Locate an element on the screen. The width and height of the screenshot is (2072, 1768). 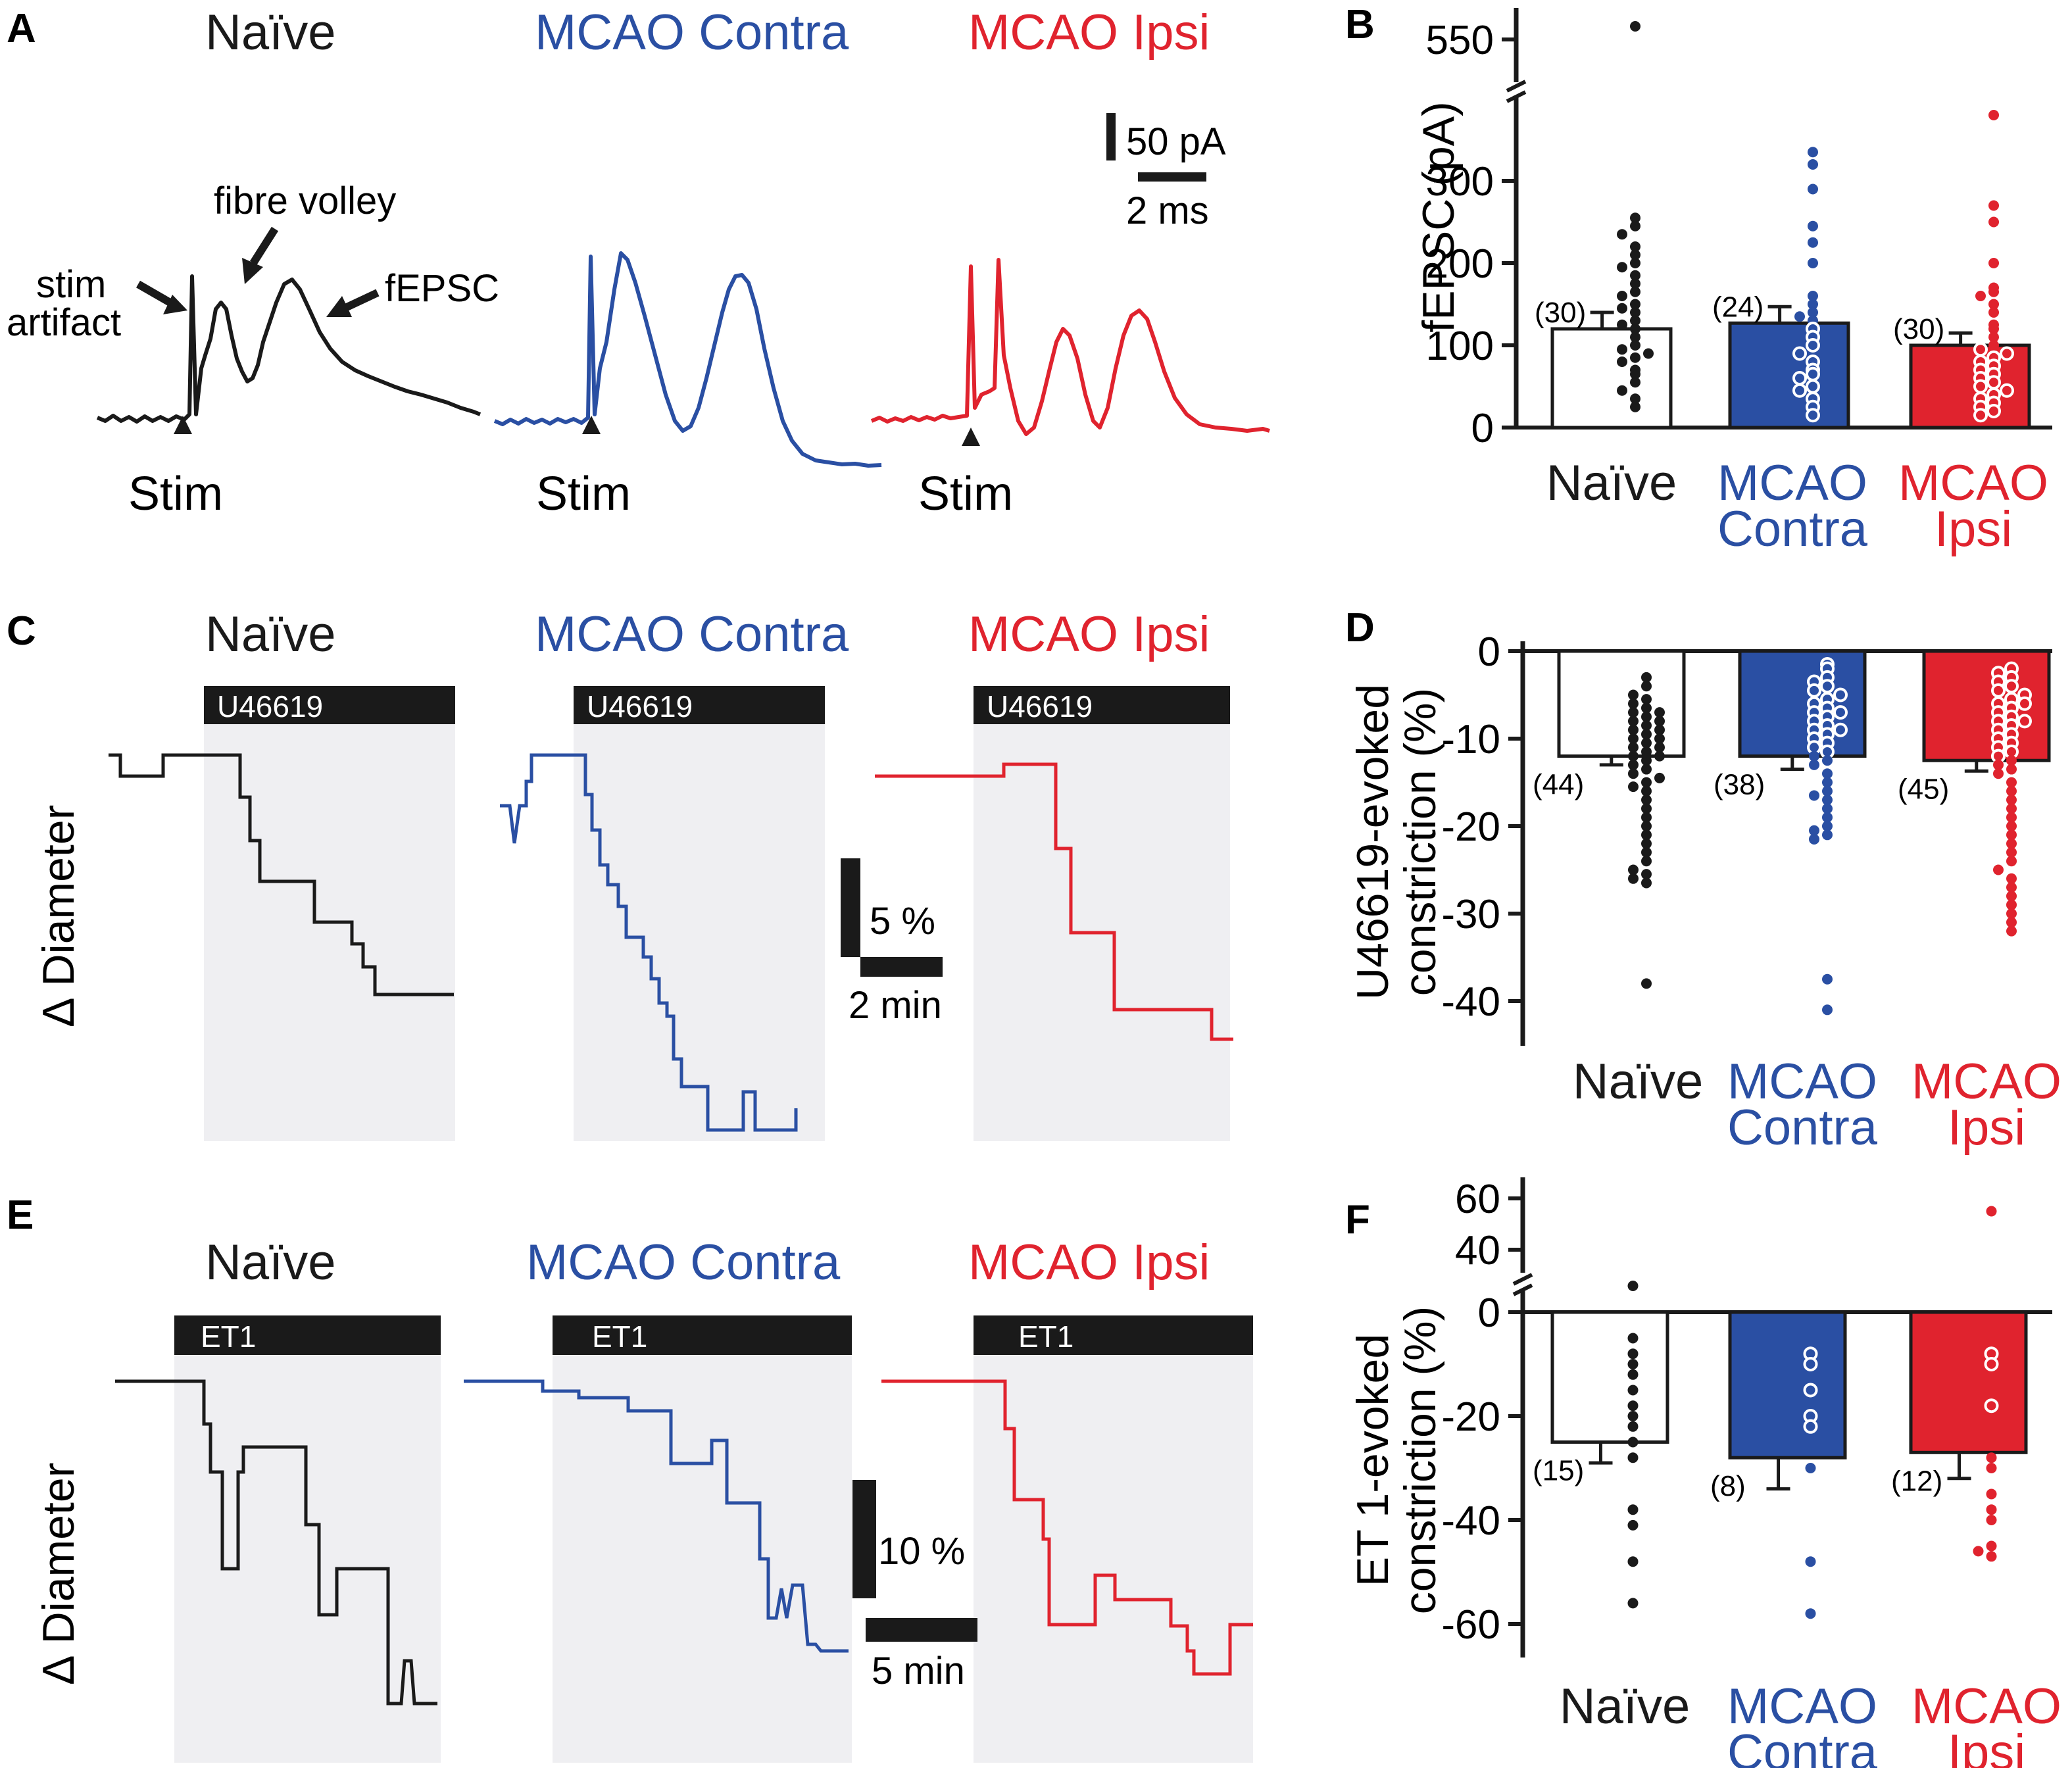
panel-a-title-ipsi: MCAO Ipsi is located at coordinates (1089, 33).